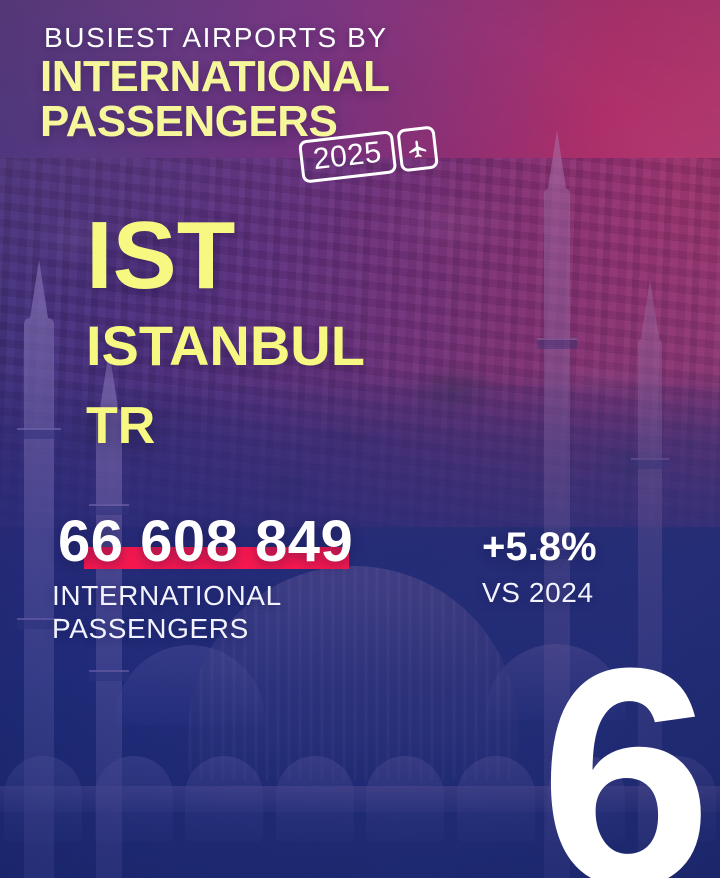 The image size is (720, 878). What do you see at coordinates (167, 595) in the screenshot?
I see `passenger-caption-line-1: INTERNATIONAL` at bounding box center [167, 595].